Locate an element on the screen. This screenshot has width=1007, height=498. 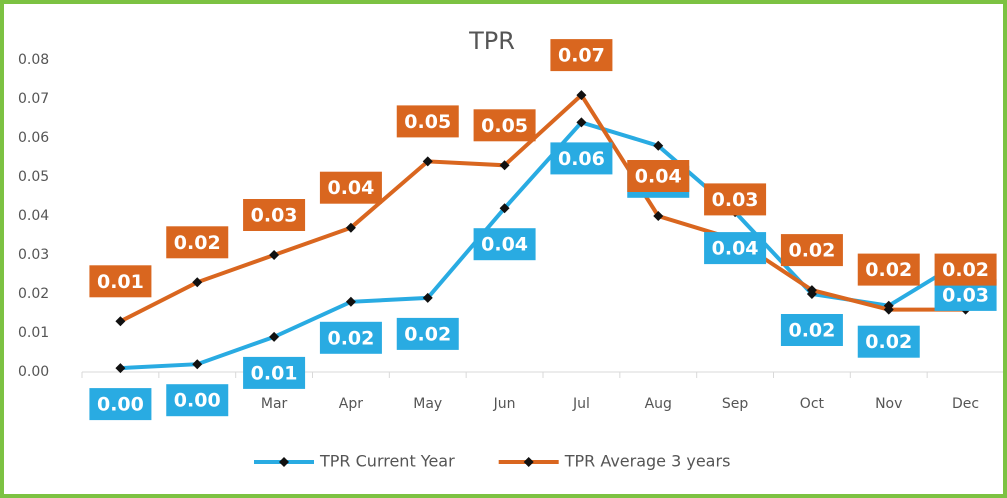
x-tick-label: Sep is located at coordinates (735, 404).